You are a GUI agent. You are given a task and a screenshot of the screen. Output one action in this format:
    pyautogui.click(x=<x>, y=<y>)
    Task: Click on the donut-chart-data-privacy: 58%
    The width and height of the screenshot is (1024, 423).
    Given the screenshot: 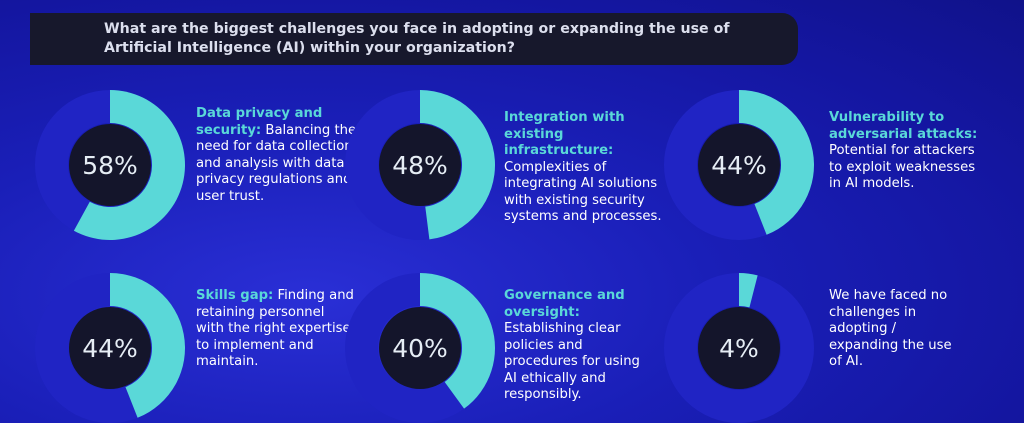 What is the action you would take?
    pyautogui.click(x=110, y=165)
    